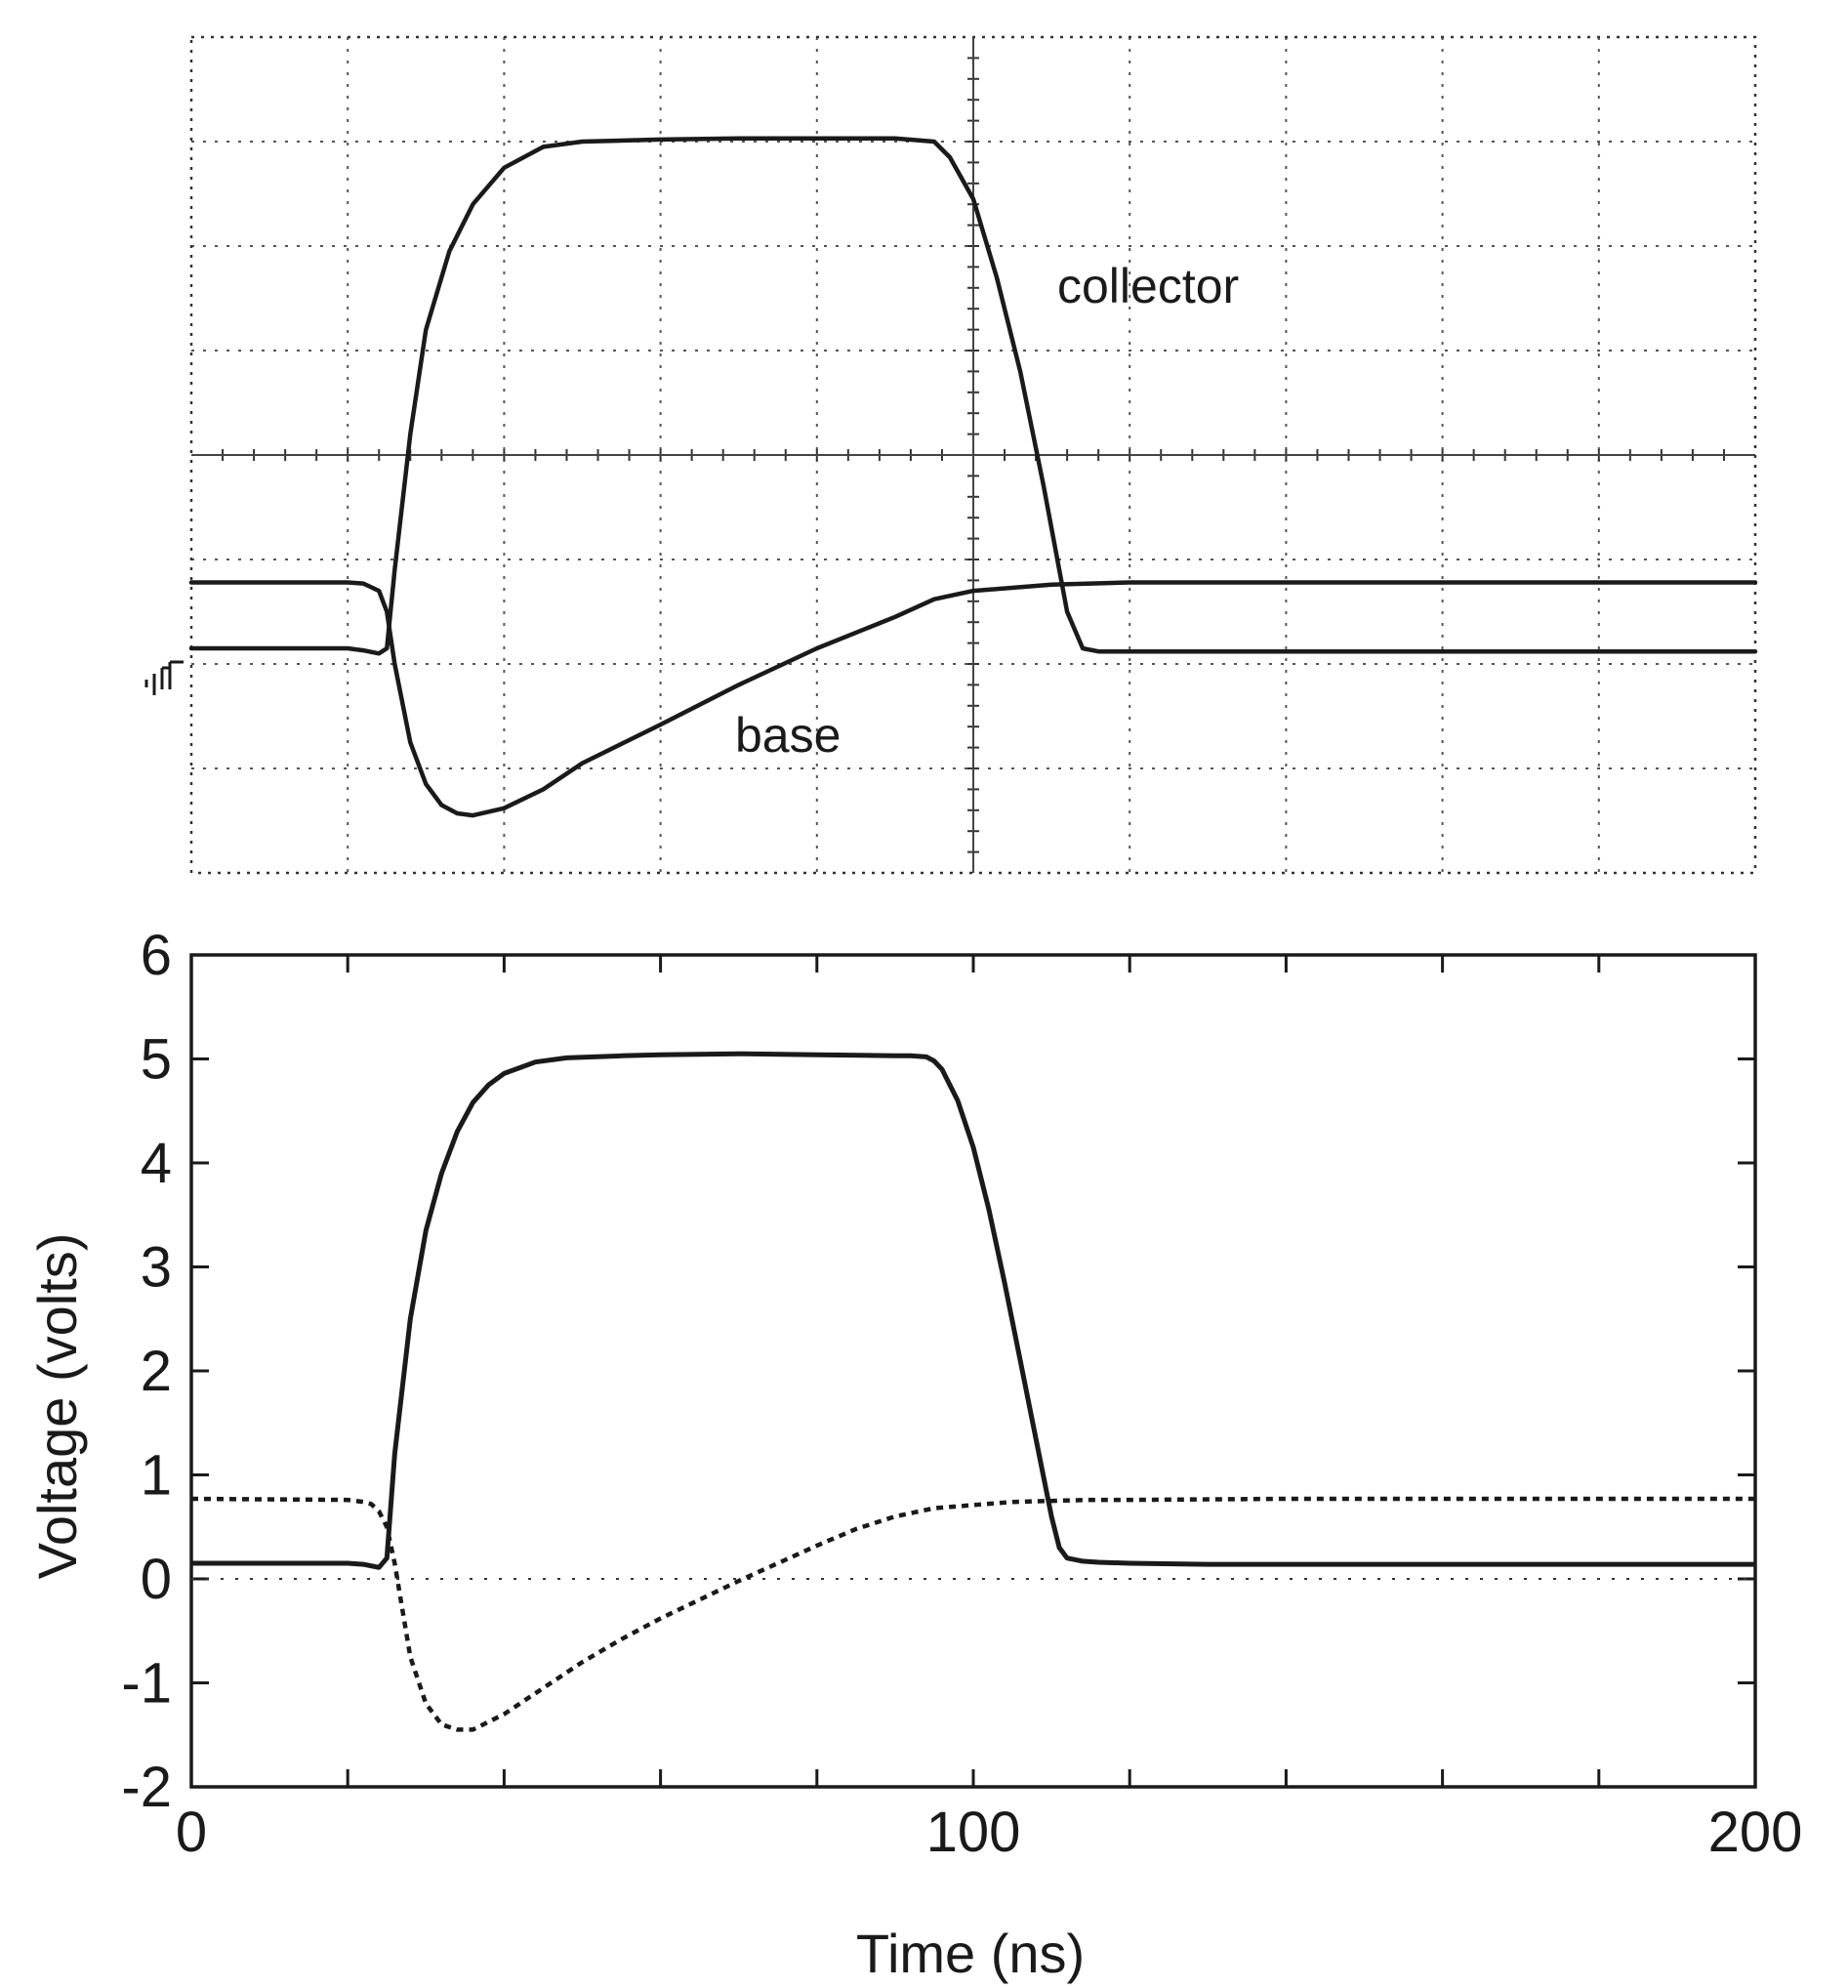 The image size is (1848, 1988). Describe the element at coordinates (156, 955) in the screenshot. I see `y-tick-label: 6` at that location.